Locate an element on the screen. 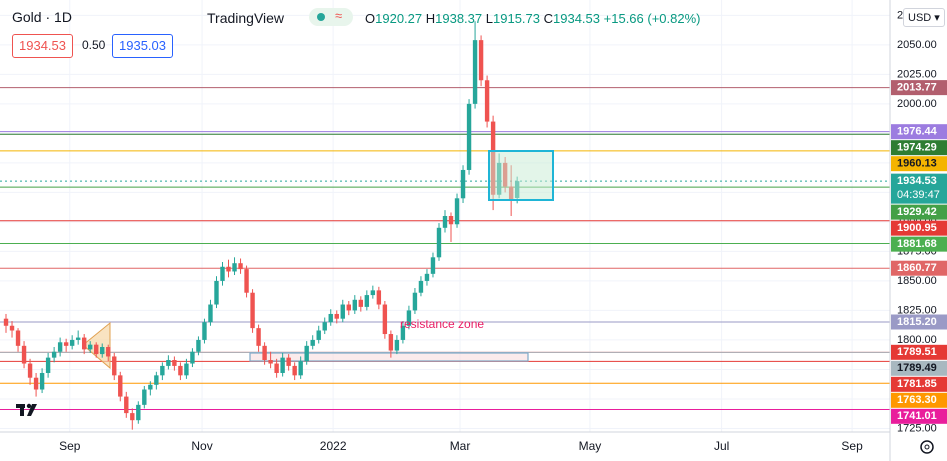 The width and height of the screenshot is (947, 461). price-label: 1815.20 is located at coordinates (917, 322).